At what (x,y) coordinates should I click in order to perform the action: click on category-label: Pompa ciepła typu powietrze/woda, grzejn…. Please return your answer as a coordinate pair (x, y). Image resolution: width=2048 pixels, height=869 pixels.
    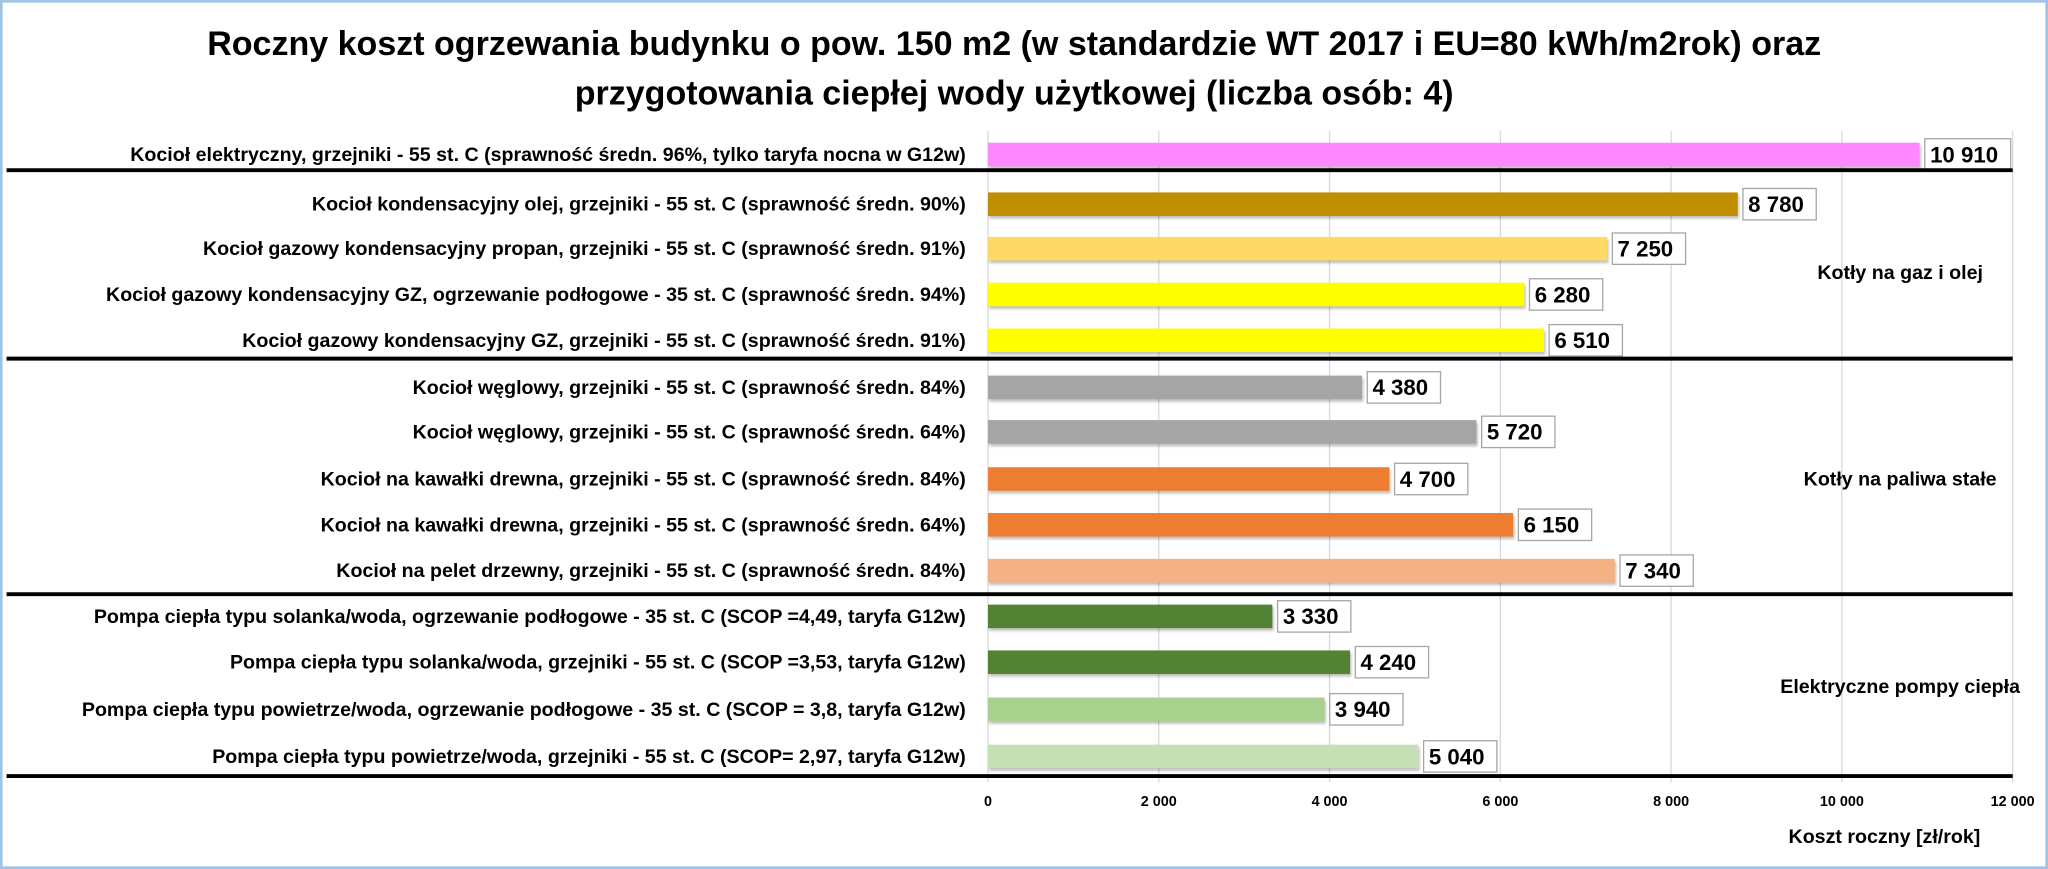
    Looking at the image, I should click on (589, 757).